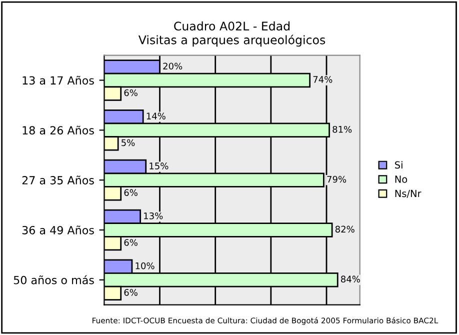 The width and height of the screenshot is (459, 335). Describe the element at coordinates (58, 130) in the screenshot. I see `y-tick-label: 18 a 26 Años` at that location.